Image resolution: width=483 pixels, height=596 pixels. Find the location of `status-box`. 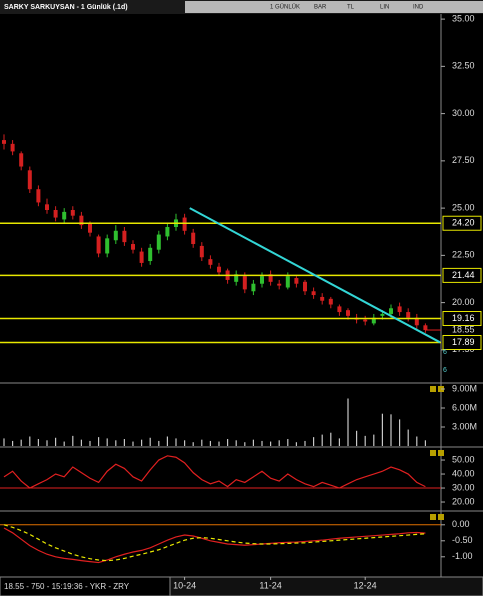

status-box is located at coordinates (85, 586).